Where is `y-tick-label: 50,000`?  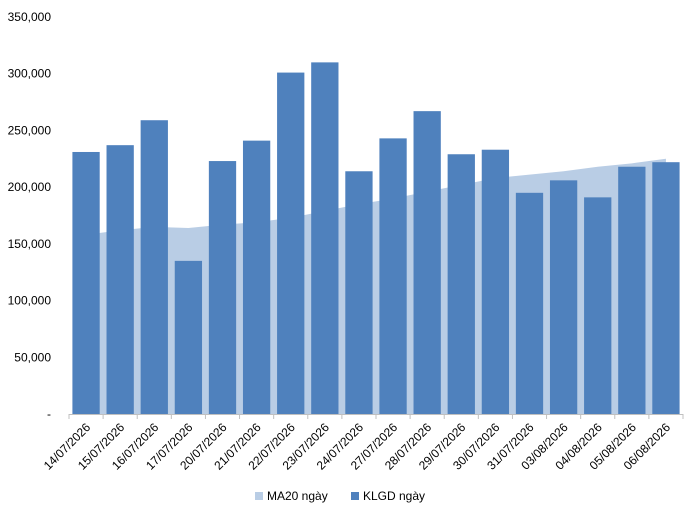 y-tick-label: 50,000 is located at coordinates (32, 357).